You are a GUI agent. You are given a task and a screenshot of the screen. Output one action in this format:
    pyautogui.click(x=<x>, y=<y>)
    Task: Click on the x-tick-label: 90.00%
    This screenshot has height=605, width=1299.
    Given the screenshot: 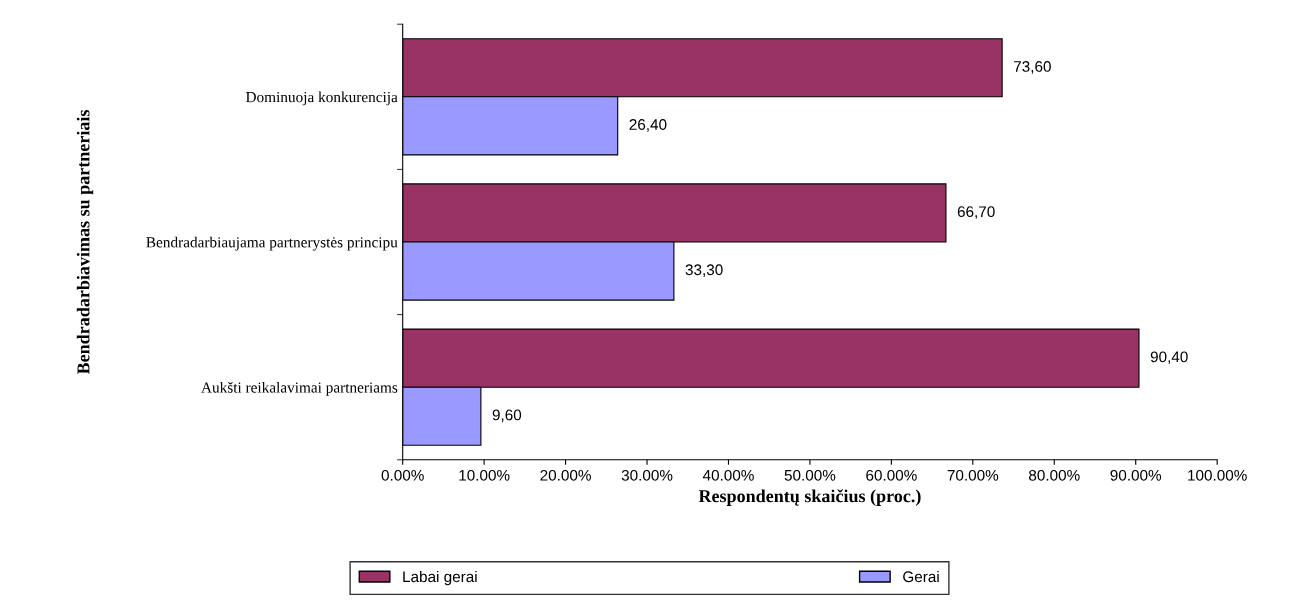 What is the action you would take?
    pyautogui.click(x=1136, y=475)
    